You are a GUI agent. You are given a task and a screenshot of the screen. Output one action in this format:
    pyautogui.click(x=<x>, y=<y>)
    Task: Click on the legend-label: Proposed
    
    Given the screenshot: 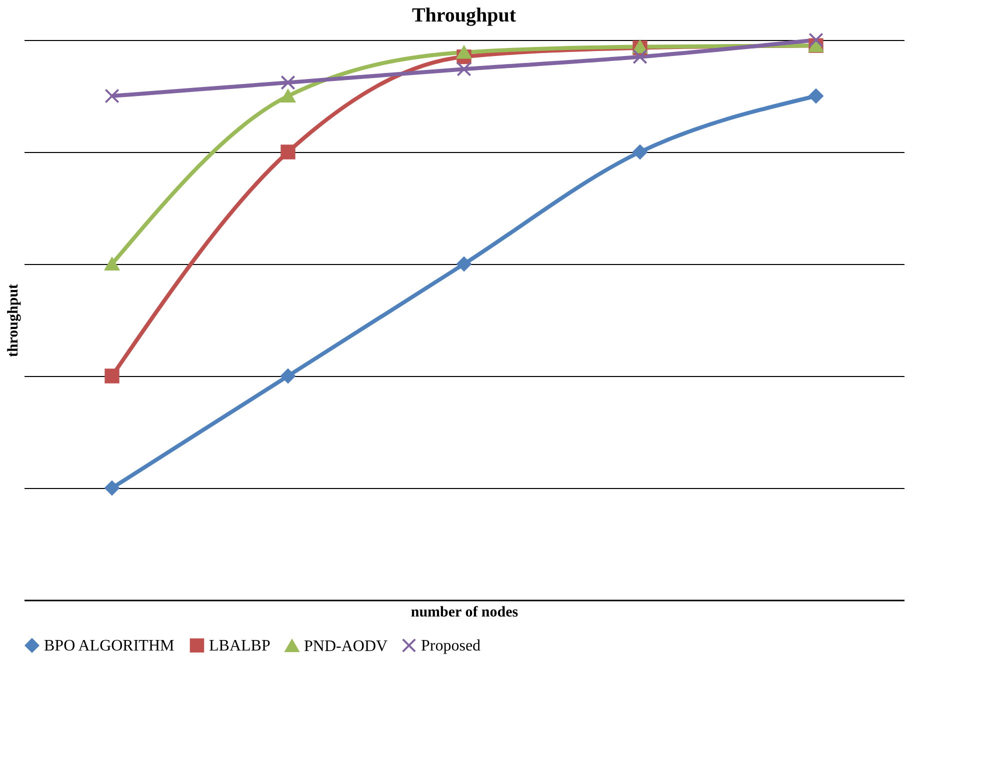 What is the action you would take?
    pyautogui.click(x=451, y=645)
    